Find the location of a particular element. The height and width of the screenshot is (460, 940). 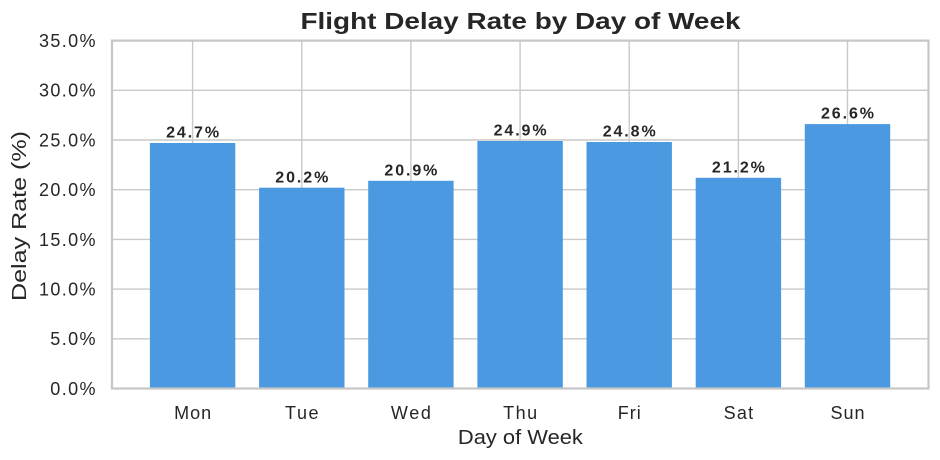

svg-text: 10.0% is located at coordinates (67, 290).